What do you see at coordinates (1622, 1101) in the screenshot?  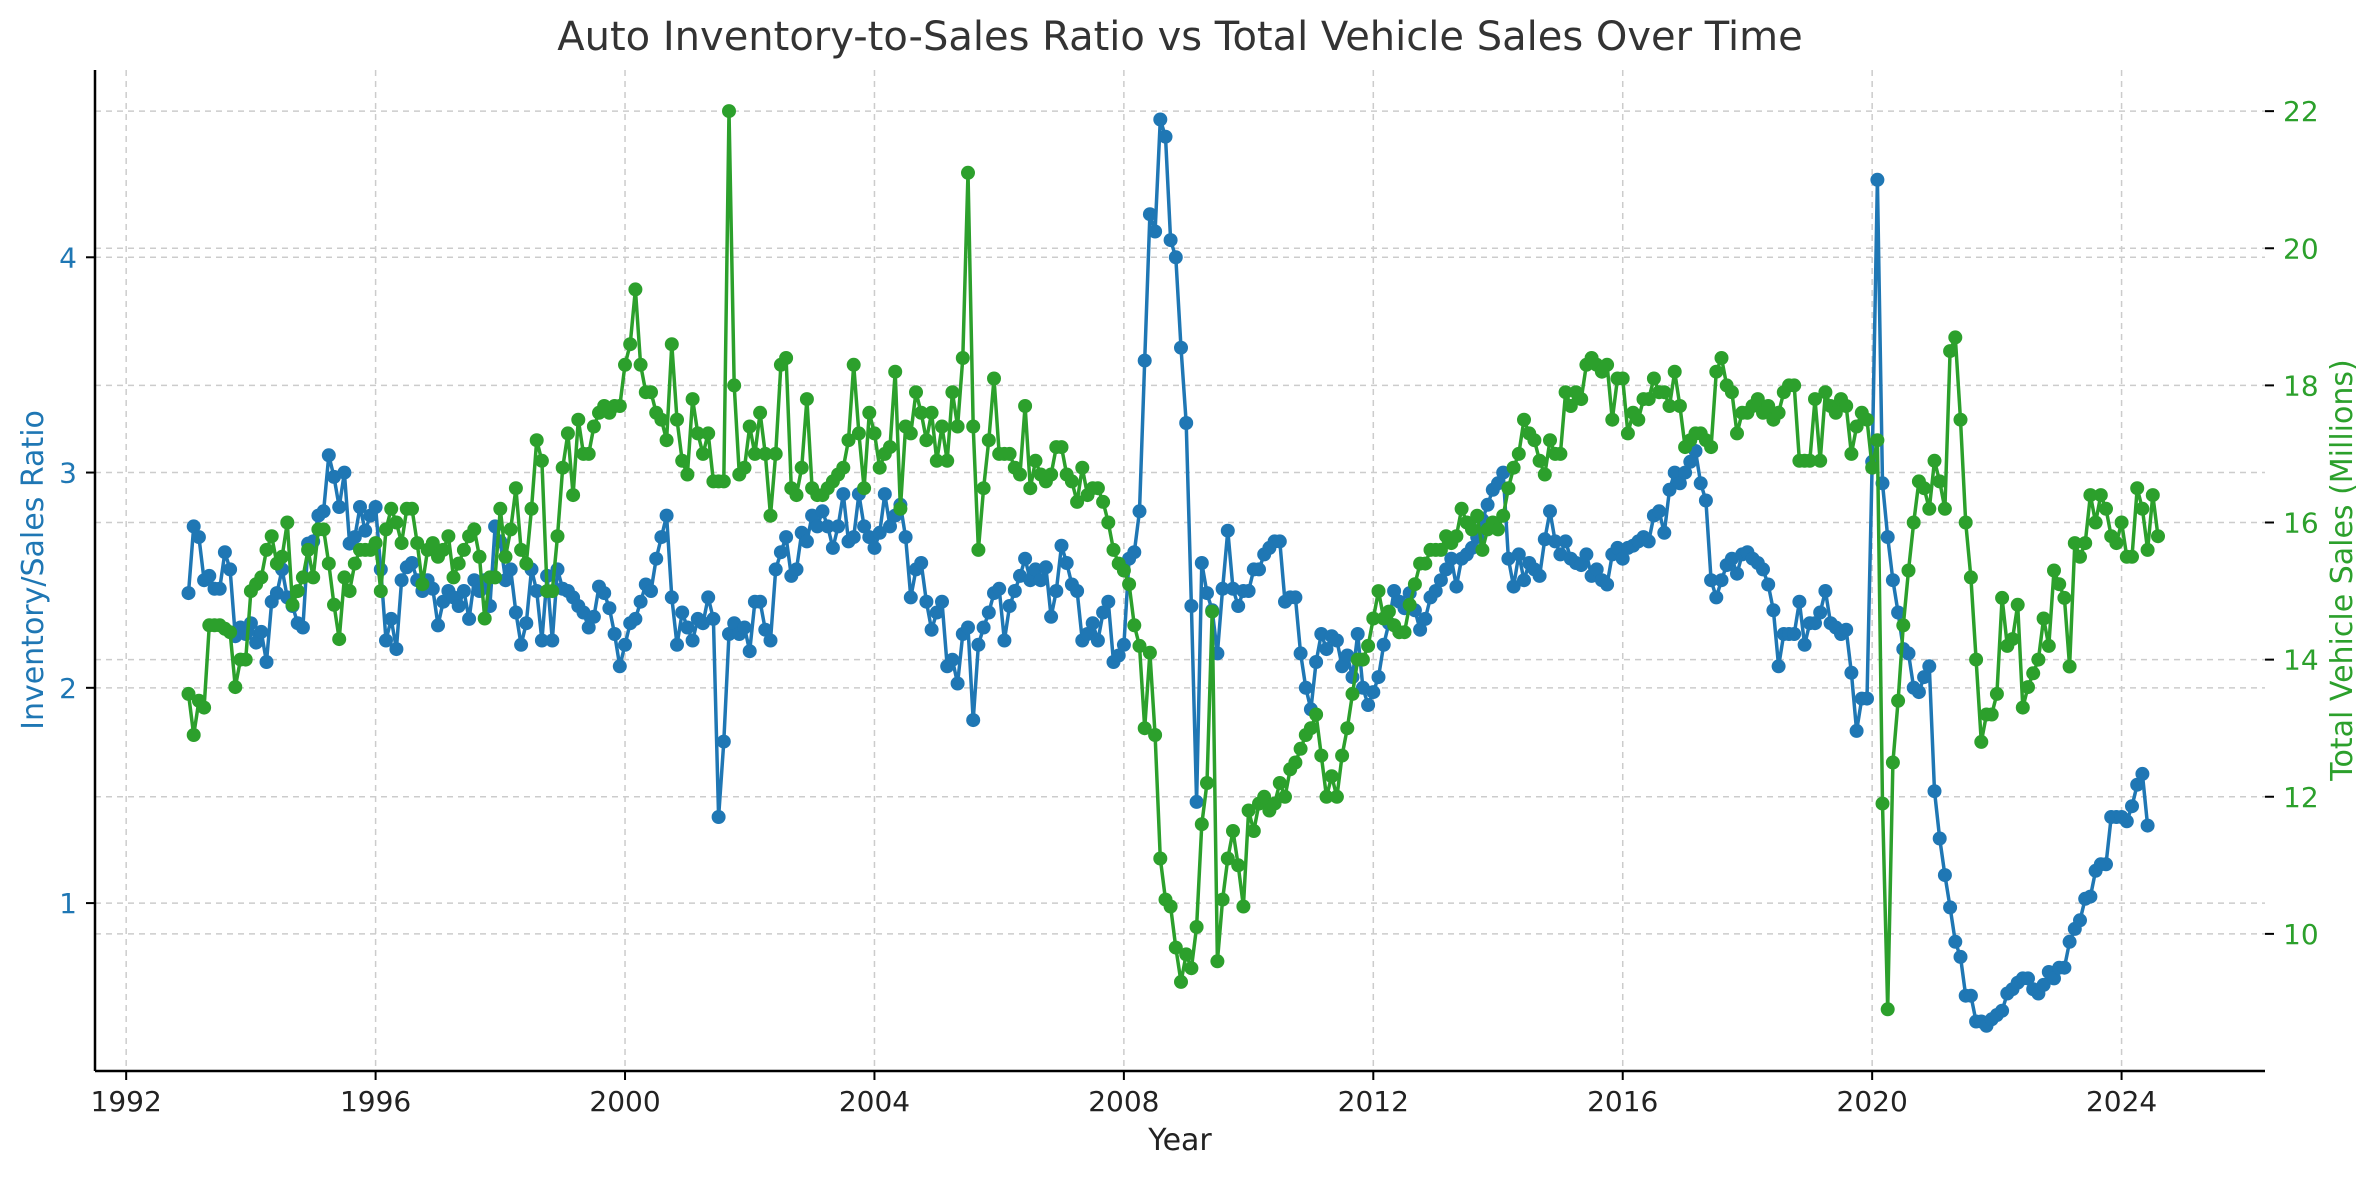 I see `x-tick-label: 2016` at bounding box center [1622, 1101].